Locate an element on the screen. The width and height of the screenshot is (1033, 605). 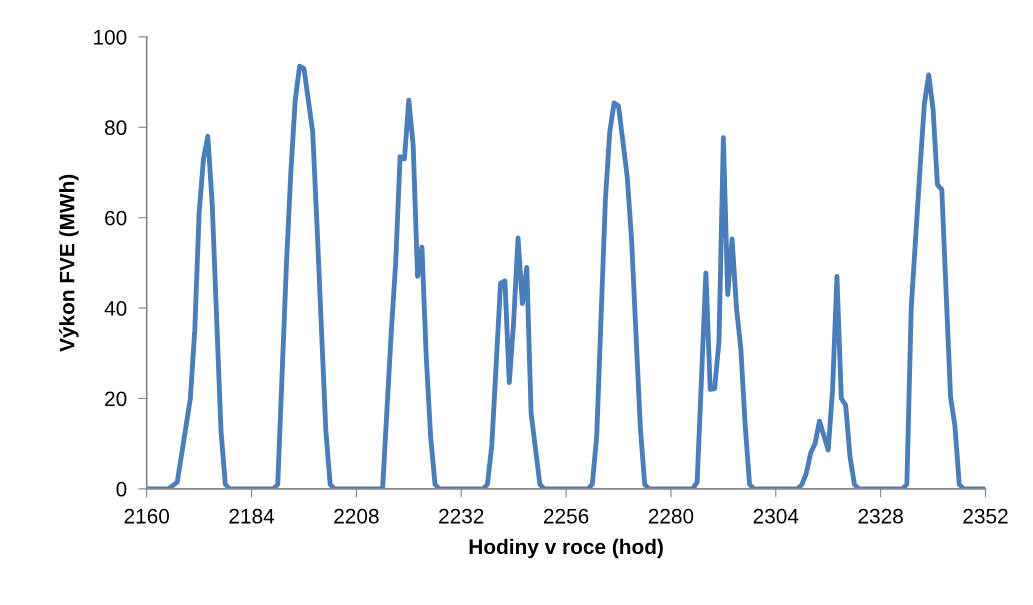
x-tick-label: 2304 is located at coordinates (776, 516).